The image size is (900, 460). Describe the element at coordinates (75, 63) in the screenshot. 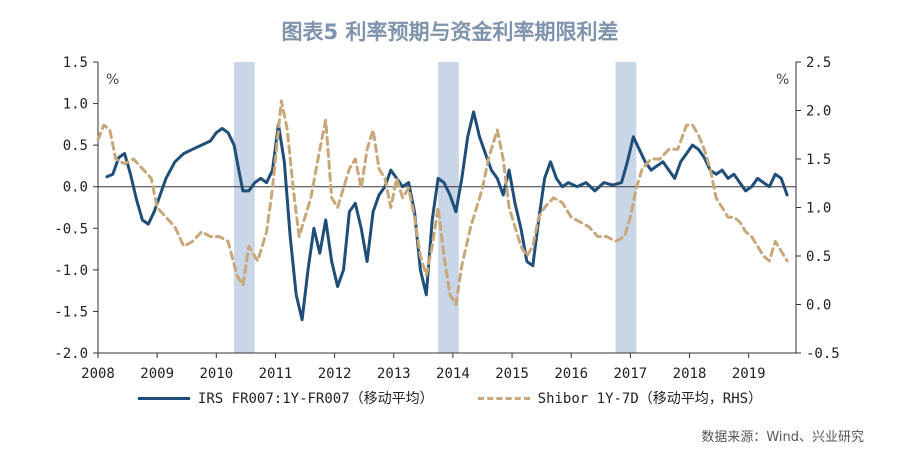

I see `left-tick-label: 1.5` at that location.